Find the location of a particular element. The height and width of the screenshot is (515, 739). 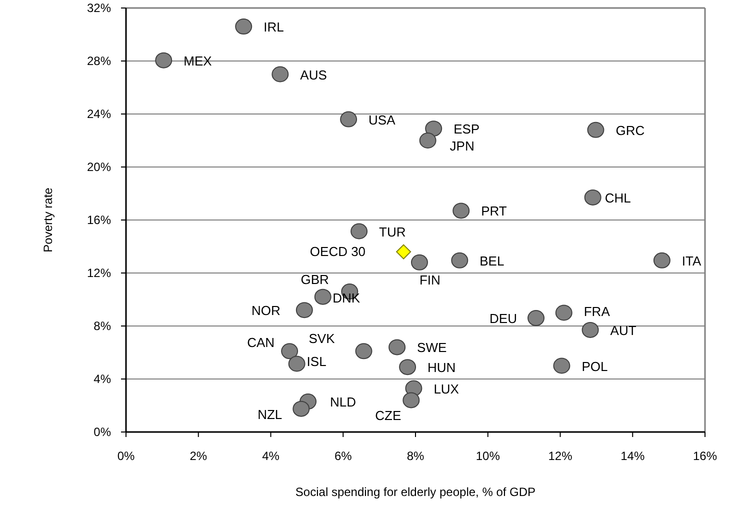

x-axis-title: Social spending for elderly people, % of GDP is located at coordinates (415, 492).